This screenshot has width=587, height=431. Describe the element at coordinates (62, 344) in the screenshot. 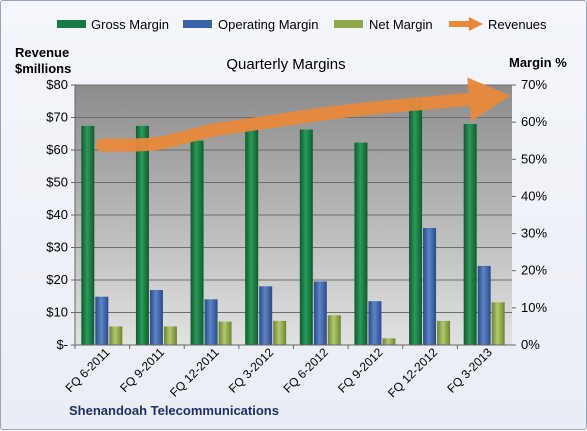

I see `y-left-tick-label: $-` at that location.